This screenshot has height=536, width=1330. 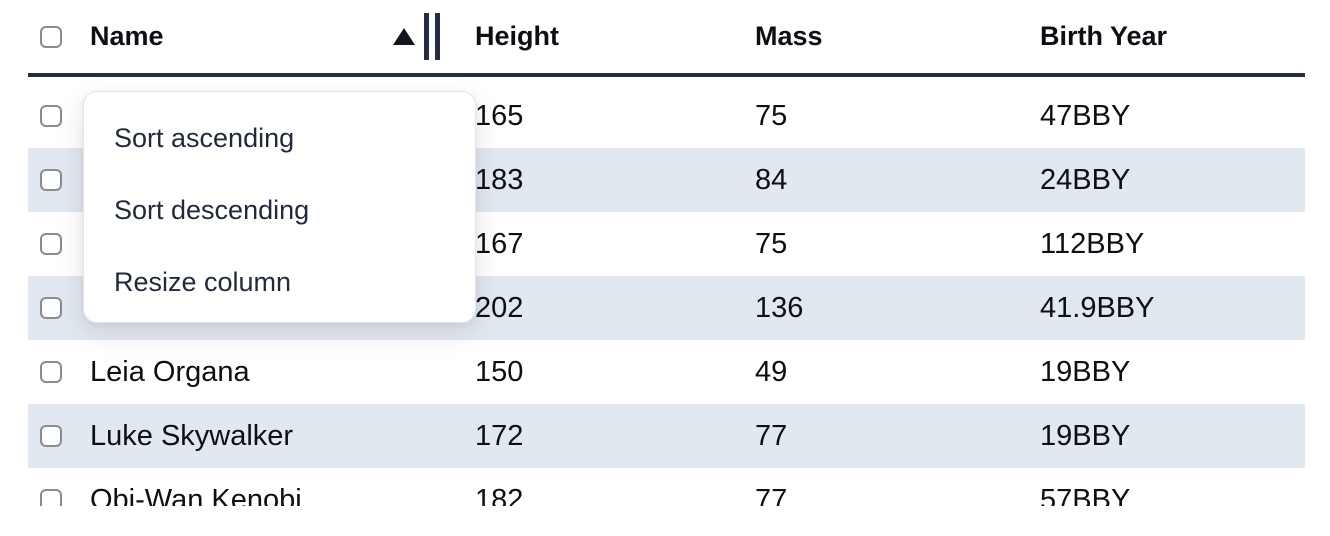 What do you see at coordinates (499, 307) in the screenshot?
I see `height-value: 202` at bounding box center [499, 307].